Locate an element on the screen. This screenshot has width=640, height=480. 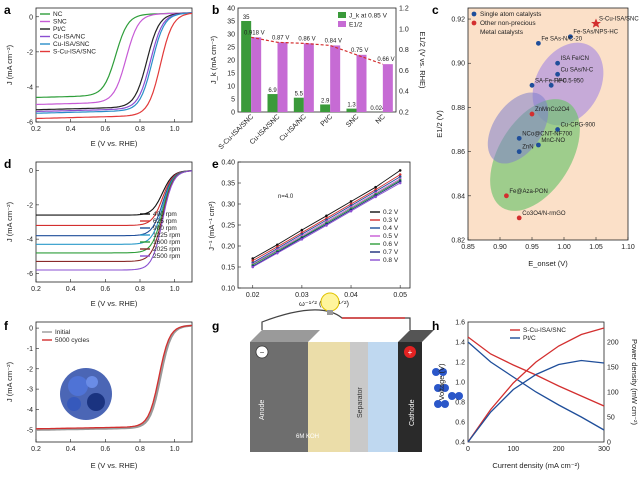
panel-f-xtick-2: 0.6 is located at coordinates (105, 449).